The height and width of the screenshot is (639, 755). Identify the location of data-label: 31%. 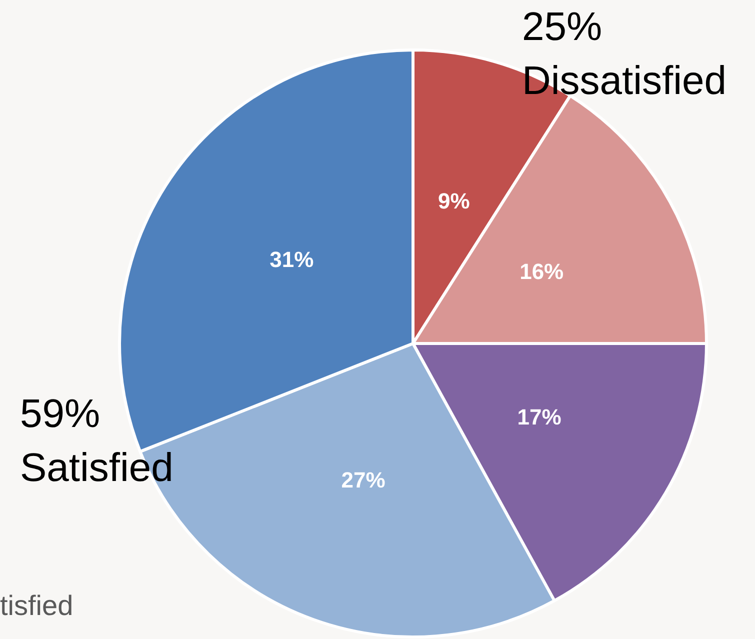
(292, 259).